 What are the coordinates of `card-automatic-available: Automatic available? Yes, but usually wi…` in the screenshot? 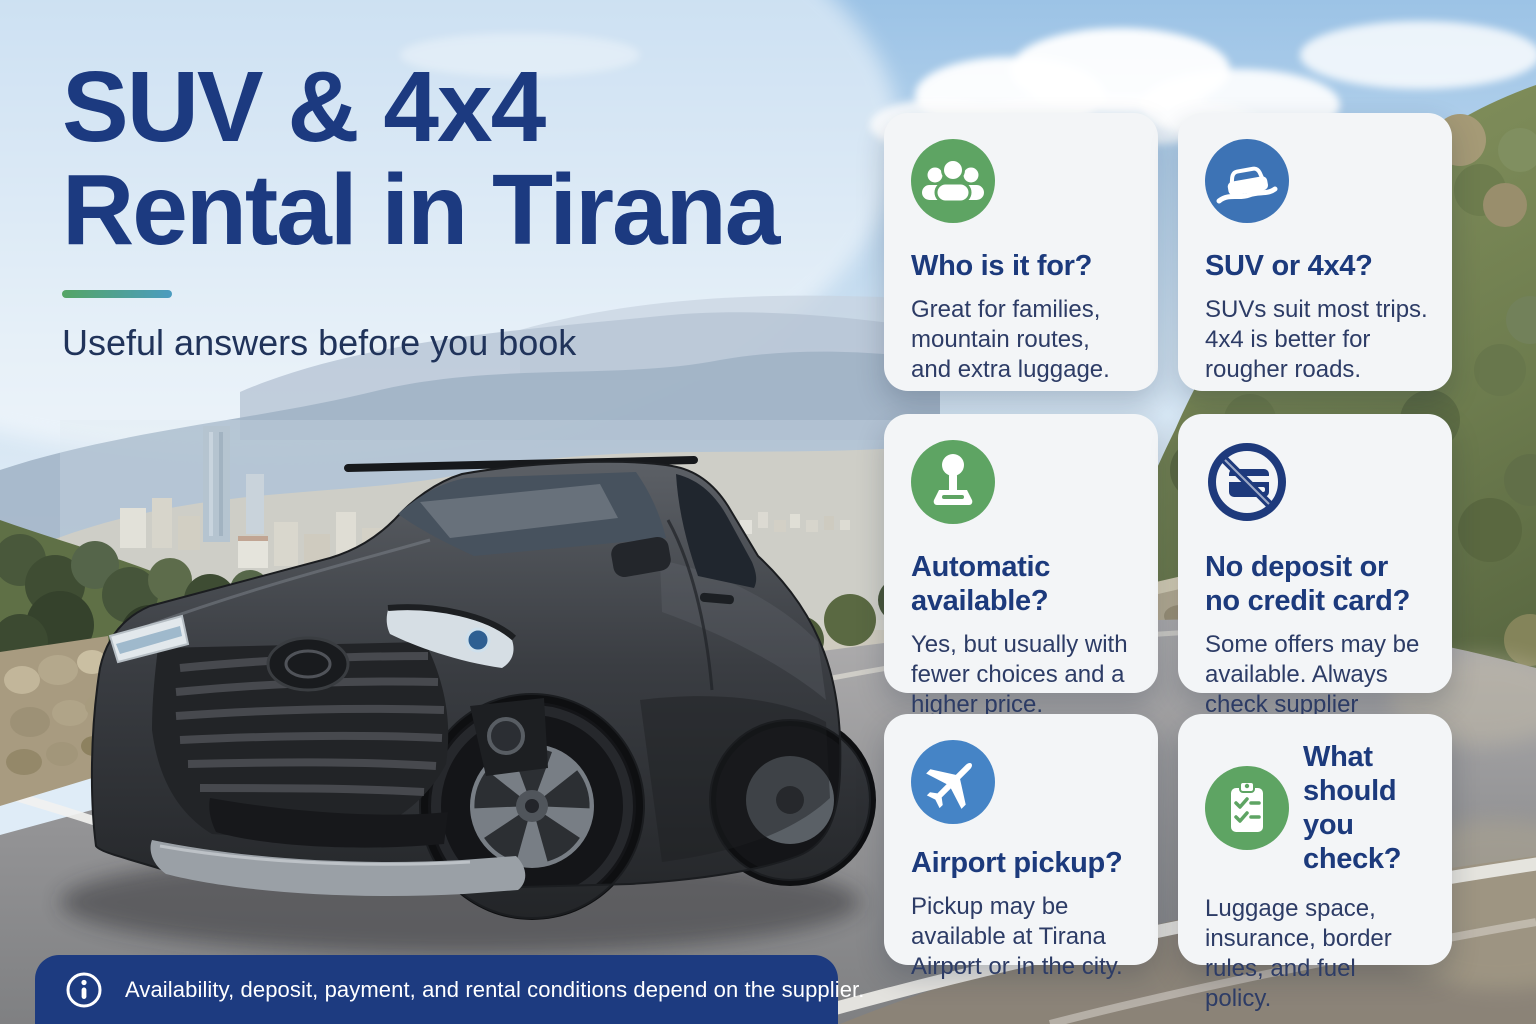 It's located at (1021, 566).